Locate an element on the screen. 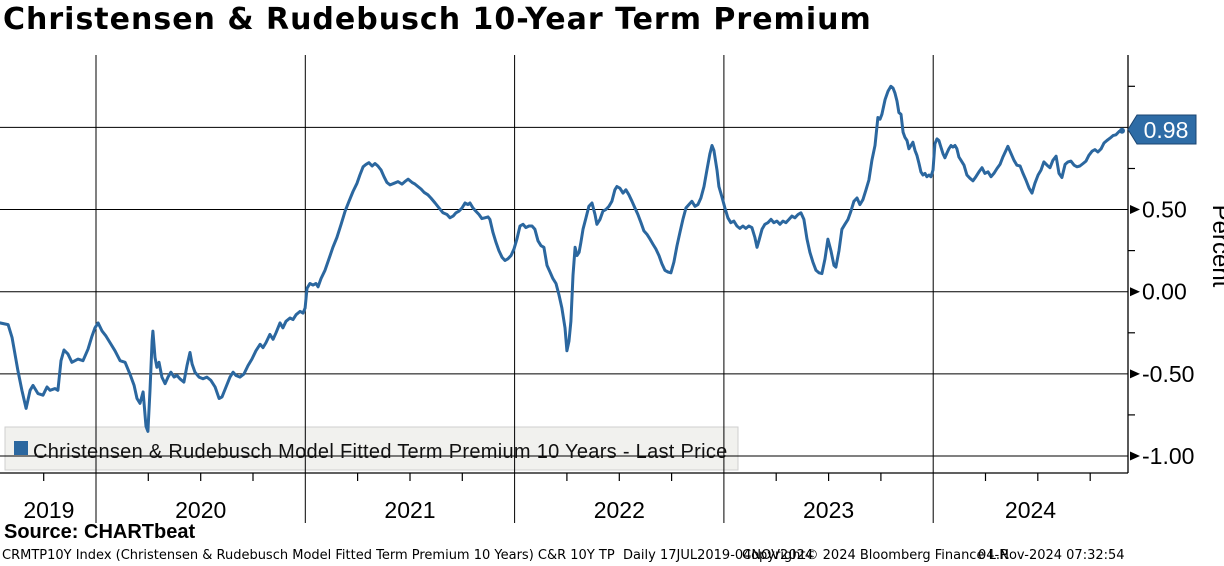 This screenshot has height=566, width=1224. last-price-badge is located at coordinates (1162, 129).